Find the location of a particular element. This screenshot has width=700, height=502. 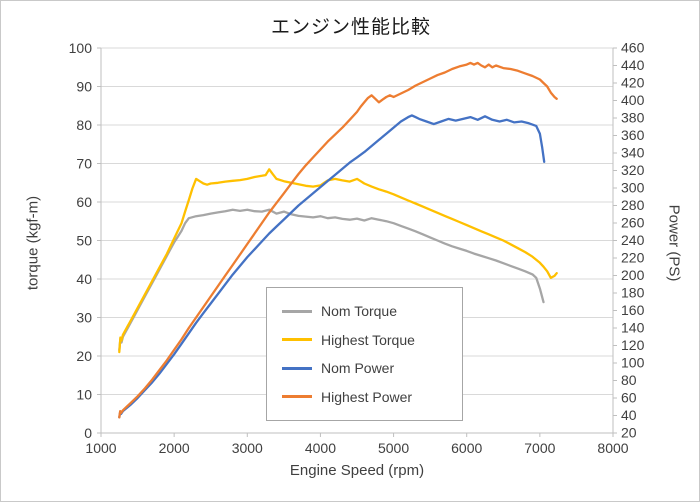

x-axis-title: Engine Speed (rpm) is located at coordinates (357, 470).